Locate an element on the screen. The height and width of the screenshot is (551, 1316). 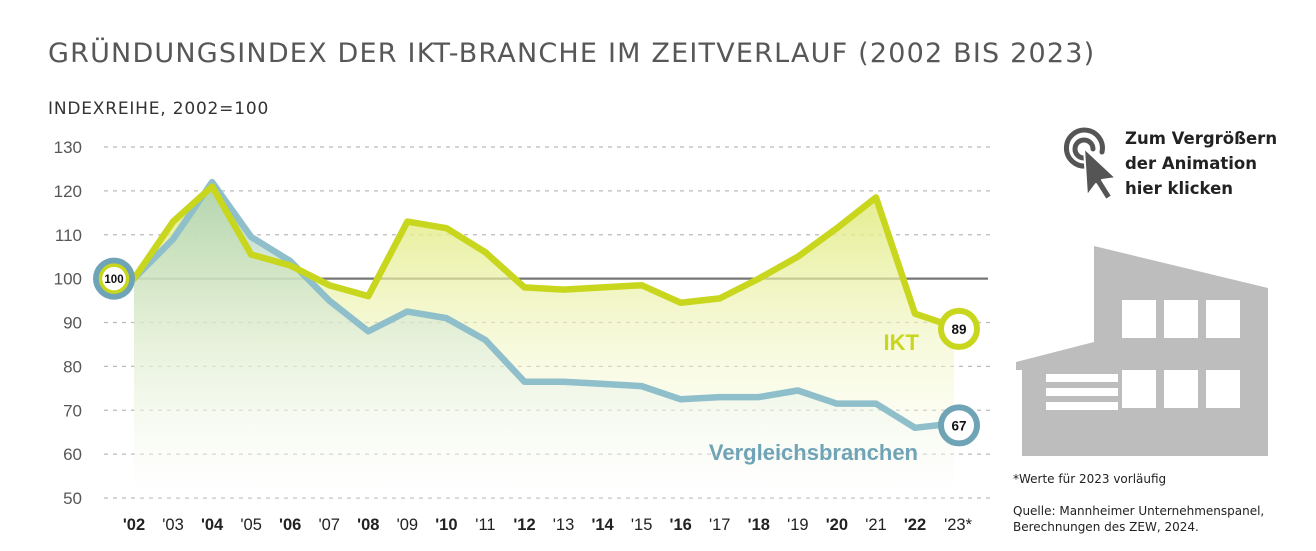
cta-line-2: der Animation is located at coordinates (1191, 163).